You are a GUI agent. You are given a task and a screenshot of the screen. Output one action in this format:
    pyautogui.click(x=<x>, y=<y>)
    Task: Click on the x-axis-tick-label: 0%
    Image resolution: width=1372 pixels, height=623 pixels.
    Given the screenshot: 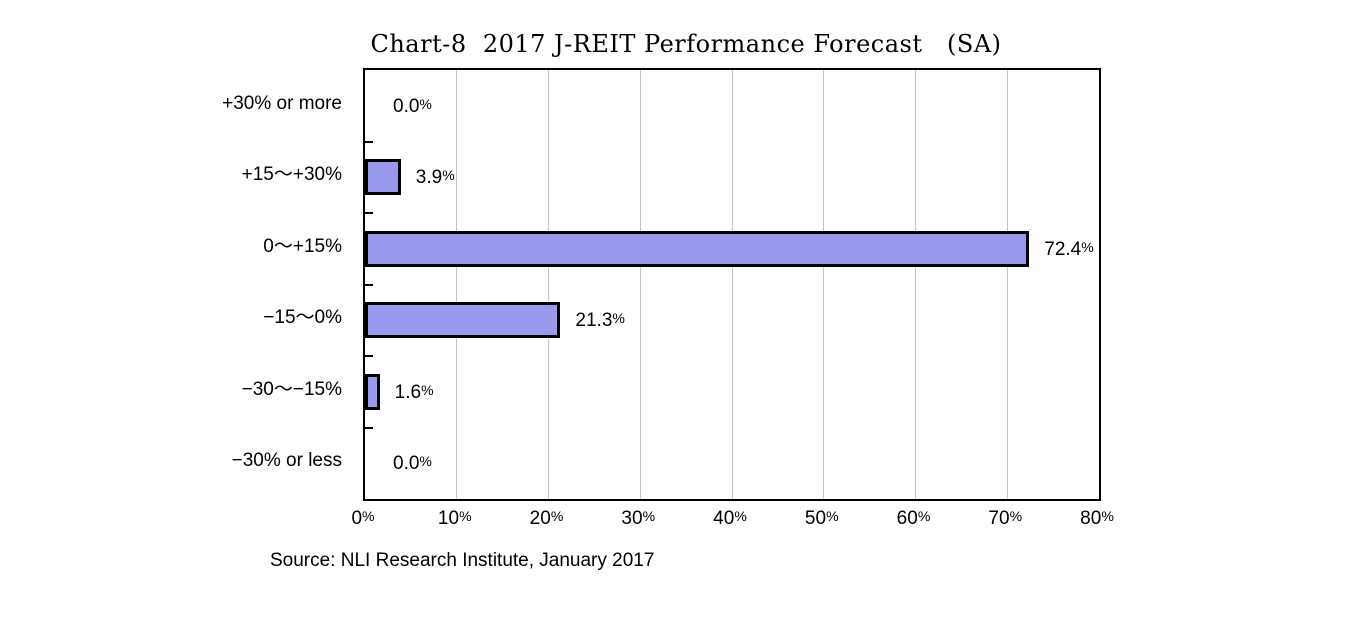 What is the action you would take?
    pyautogui.click(x=363, y=519)
    